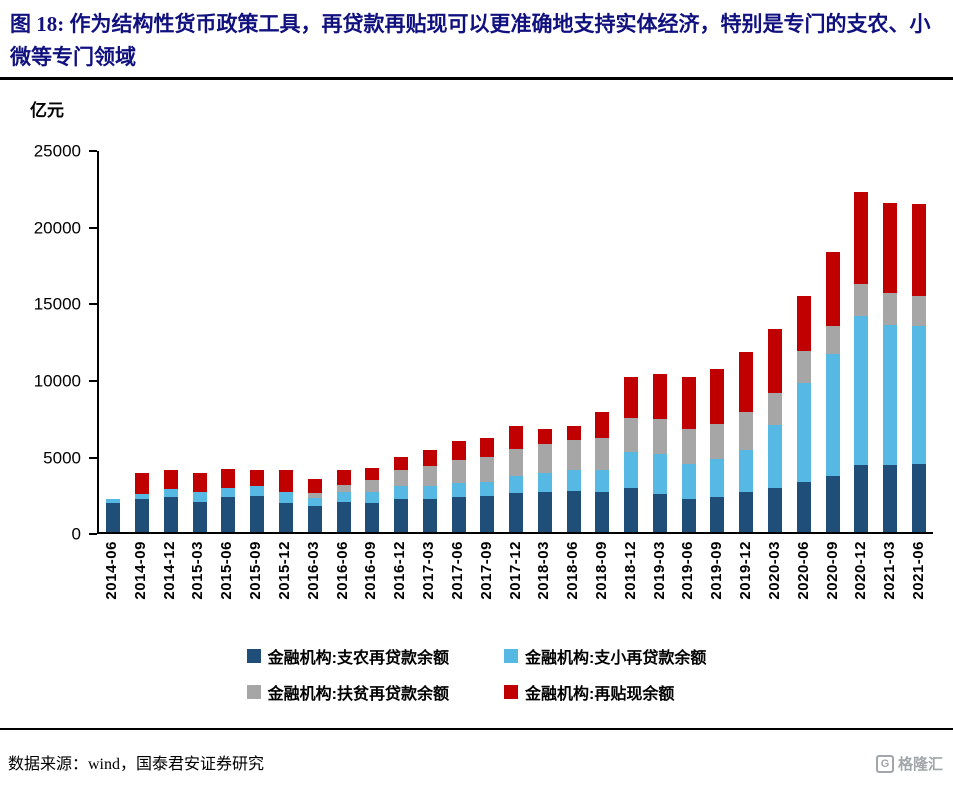 Image resolution: width=953 pixels, height=809 pixels. Describe the element at coordinates (861, 570) in the screenshot. I see `x-tick-label: 2020-12` at that location.